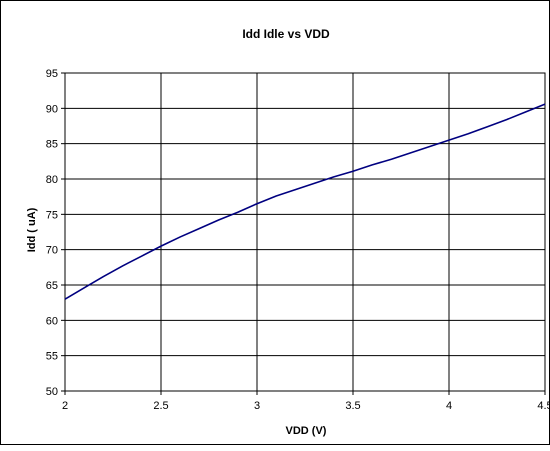 The image size is (550, 451). I want to click on x-tick-label: 4.5, so click(543, 406).